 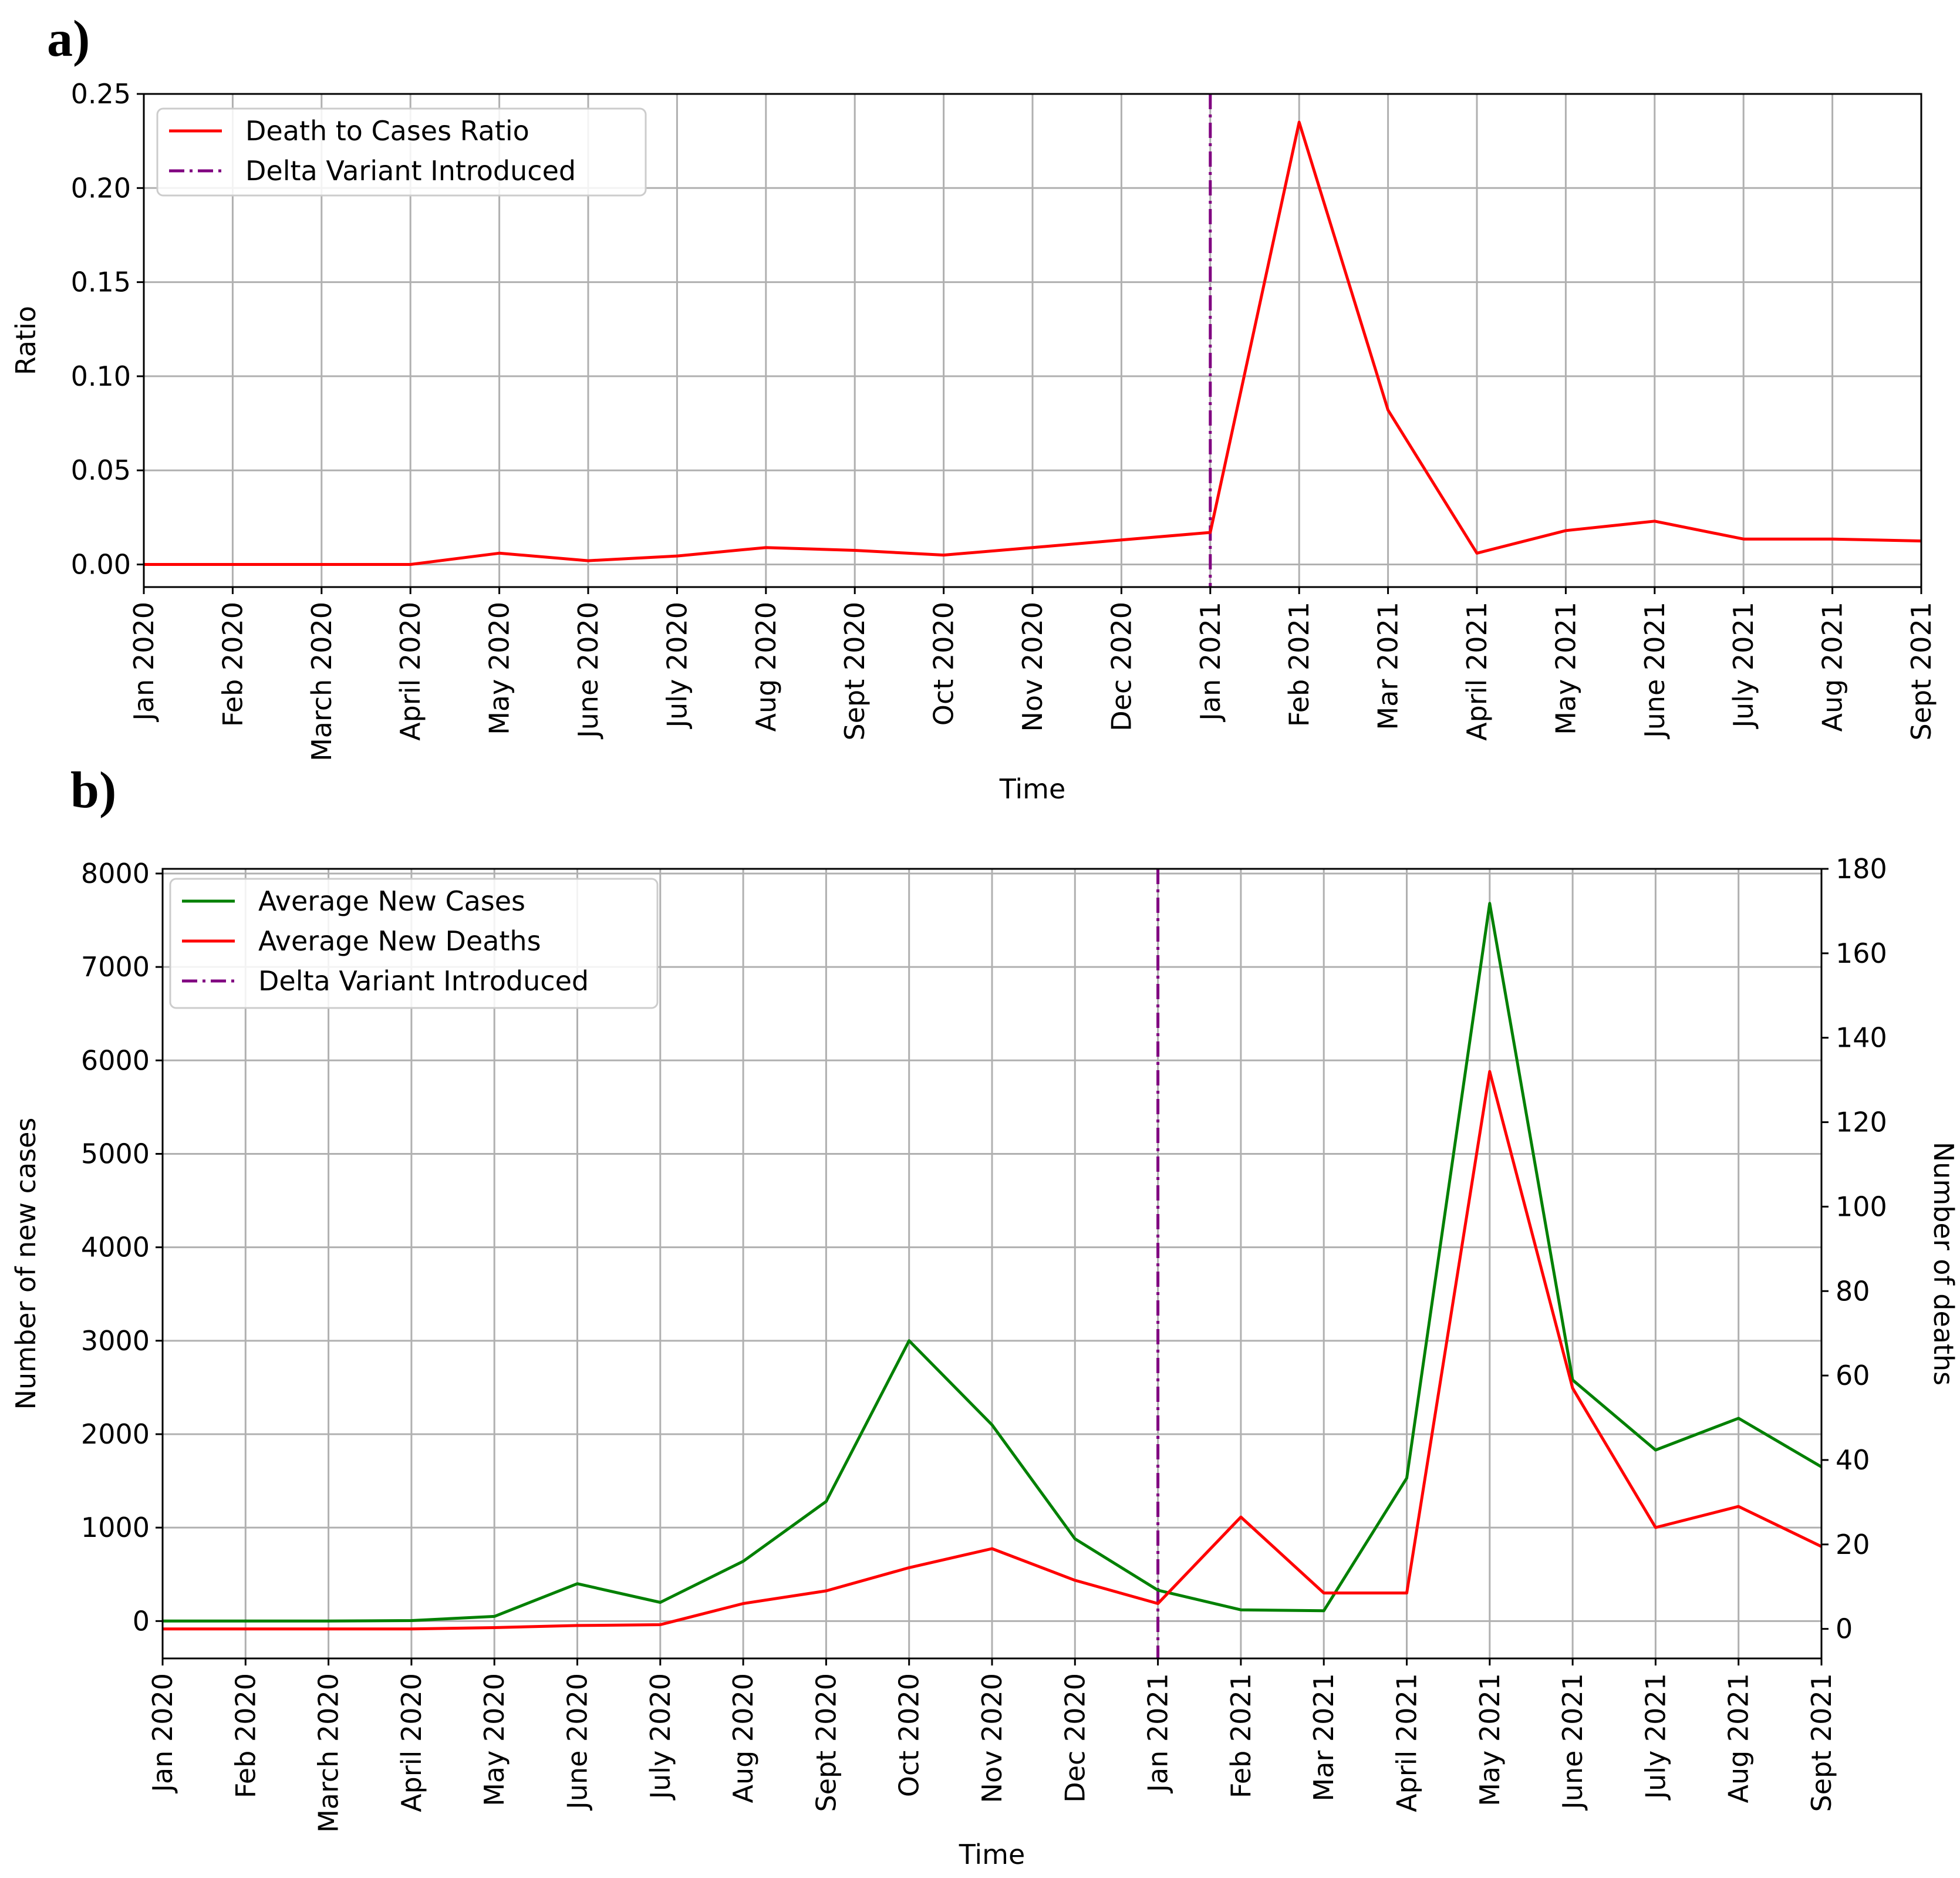 I want to click on legend-label: Death to Cases Ratio, so click(x=387, y=131).